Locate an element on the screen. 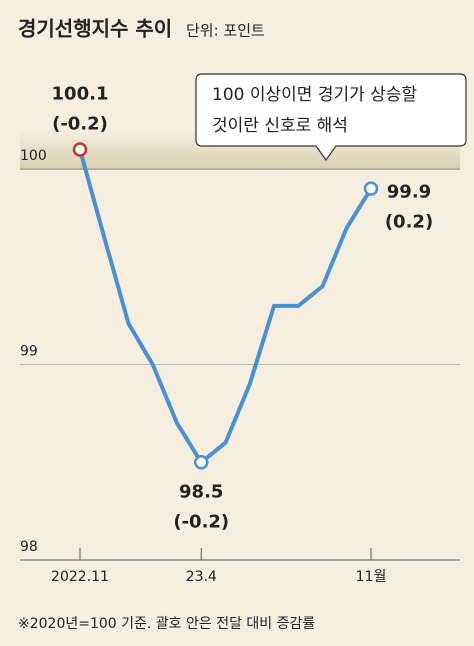 The width and height of the screenshot is (474, 646). footnote: ※2020년=100 기준. 괄호 안은 전달 대비 증감률 is located at coordinates (166, 624).